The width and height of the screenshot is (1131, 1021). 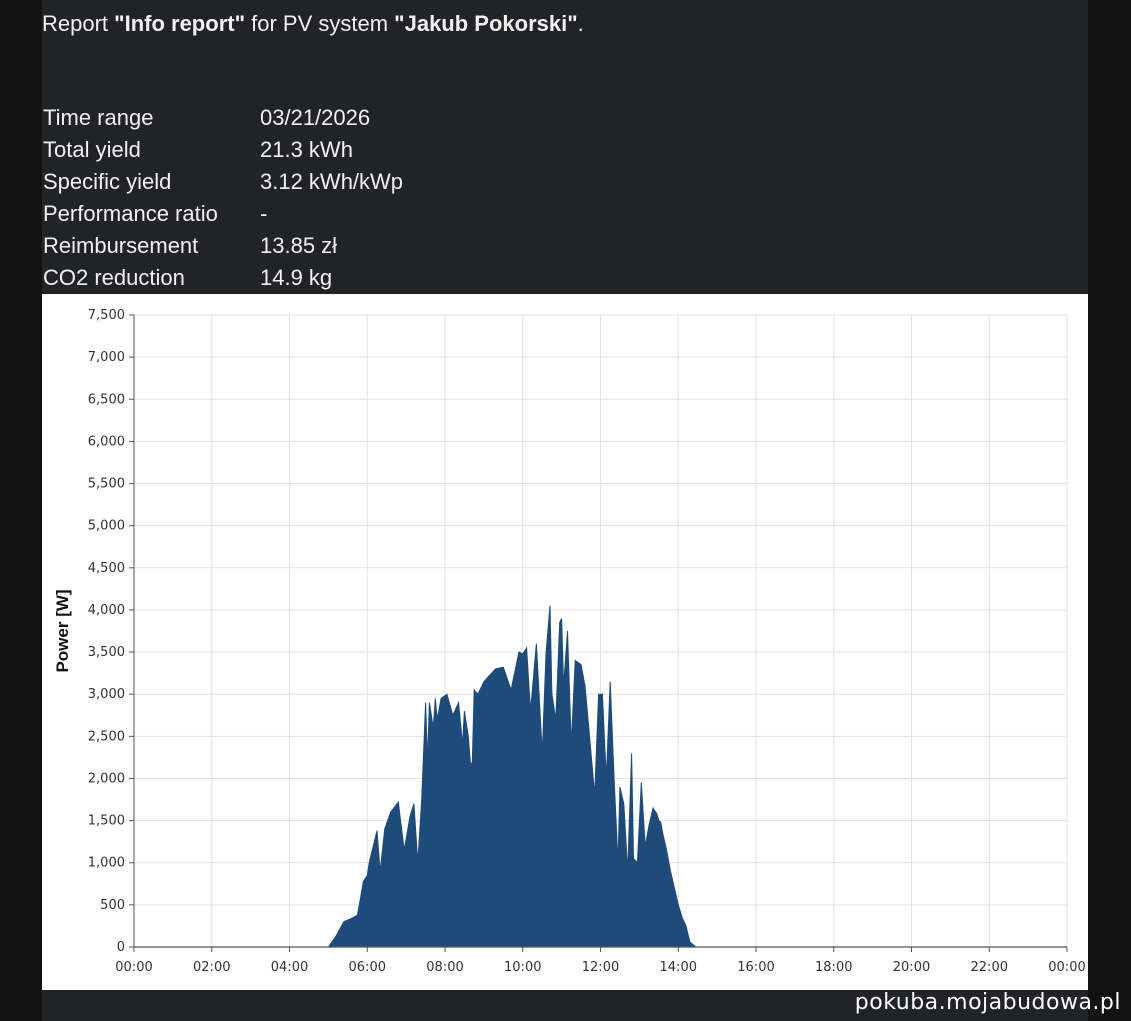 I want to click on y-tick-label: 3,000, so click(x=106, y=694).